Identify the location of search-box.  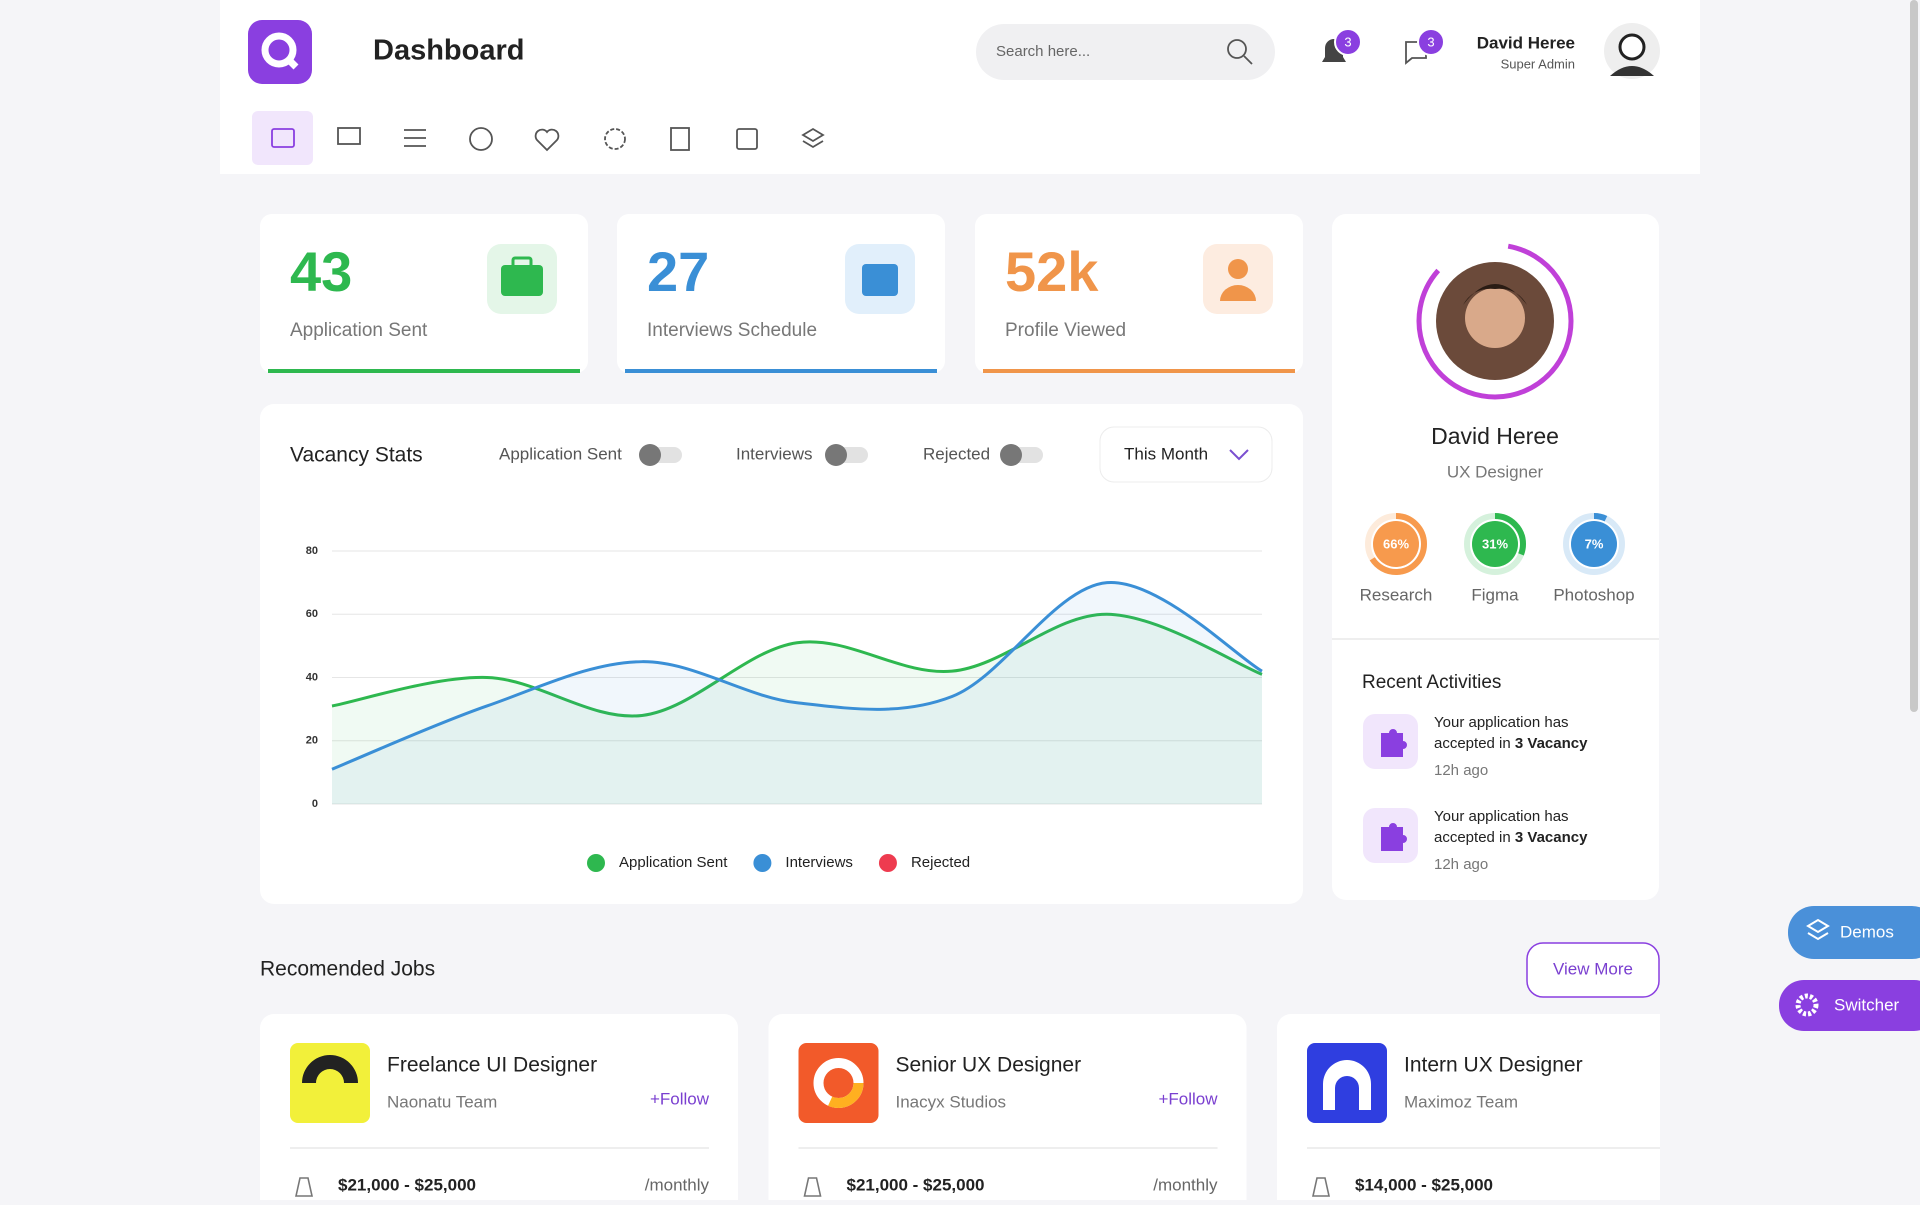
(1125, 52).